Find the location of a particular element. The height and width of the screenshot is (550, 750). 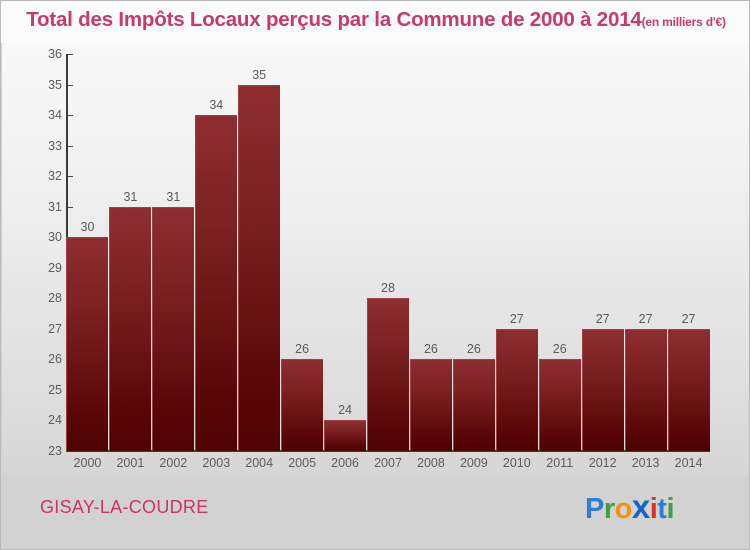

logo-letter: r is located at coordinates (609, 509).